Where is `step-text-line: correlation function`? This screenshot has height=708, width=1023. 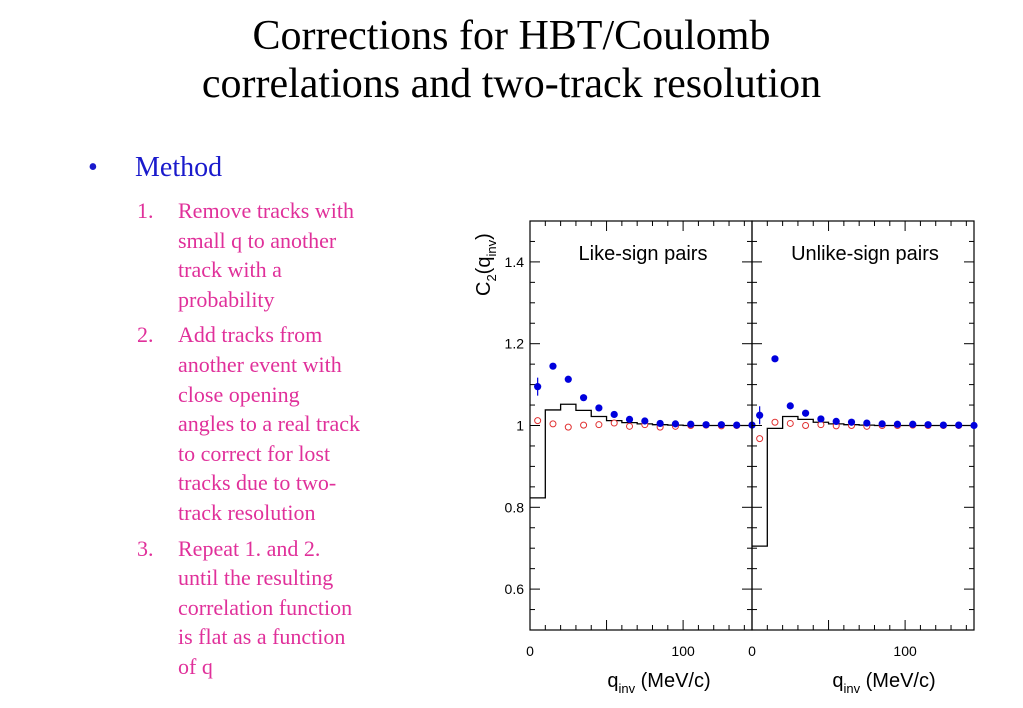 step-text-line: correlation function is located at coordinates (265, 607).